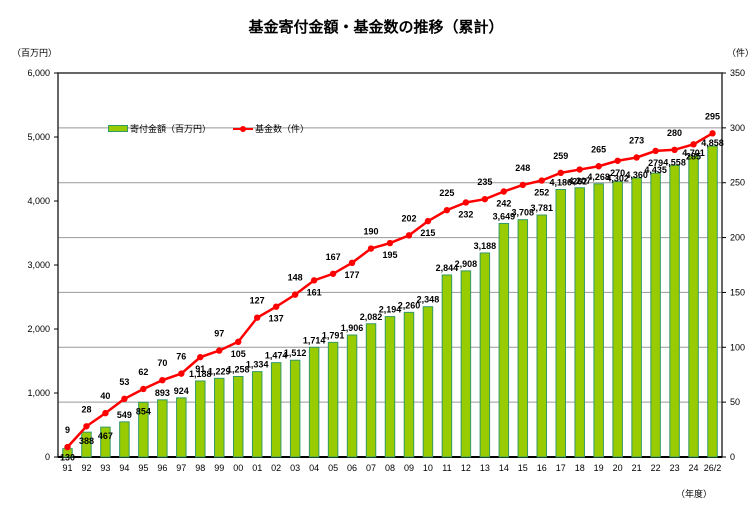  What do you see at coordinates (693, 153) in the screenshot?
I see `bar-value-label: 4,701` at bounding box center [693, 153].